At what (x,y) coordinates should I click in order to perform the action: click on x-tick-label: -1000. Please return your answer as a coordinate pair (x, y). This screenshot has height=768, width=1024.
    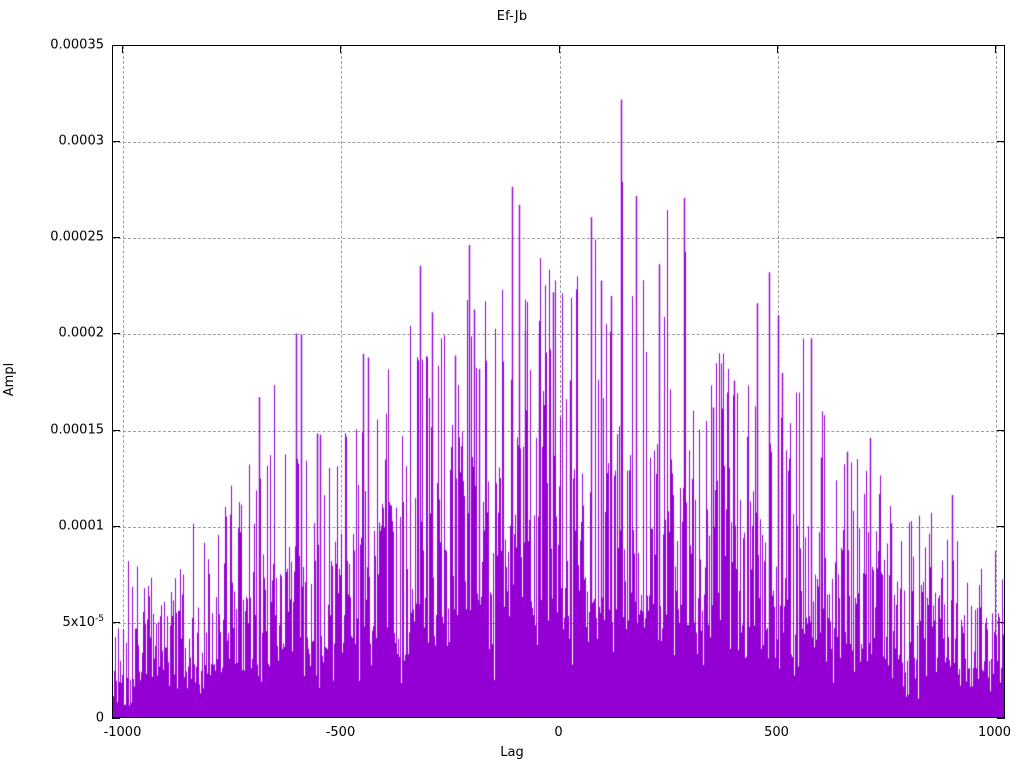
    Looking at the image, I should click on (122, 732).